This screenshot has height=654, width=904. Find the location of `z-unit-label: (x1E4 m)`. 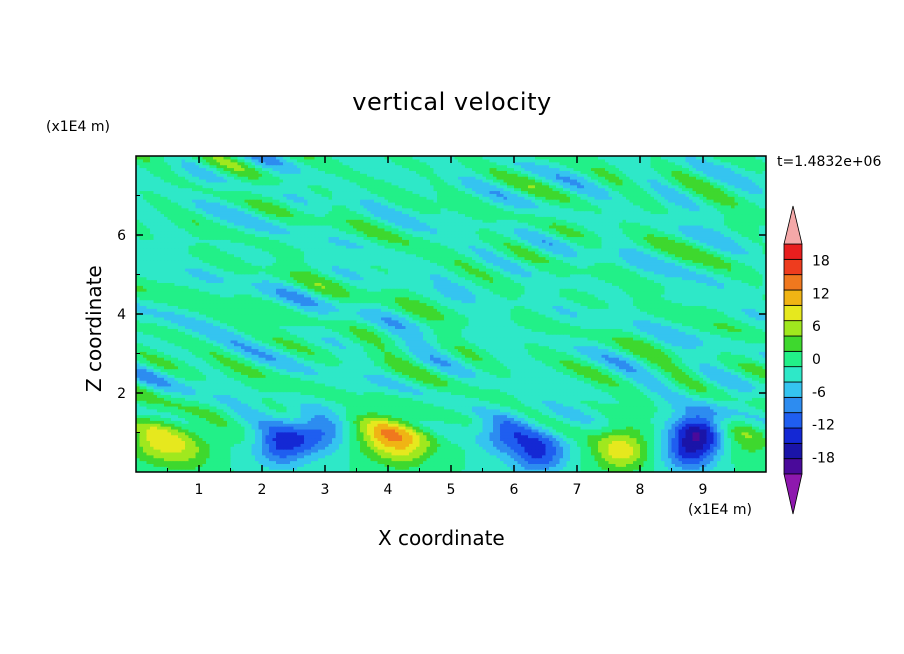

z-unit-label: (x1E4 m) is located at coordinates (78, 127).